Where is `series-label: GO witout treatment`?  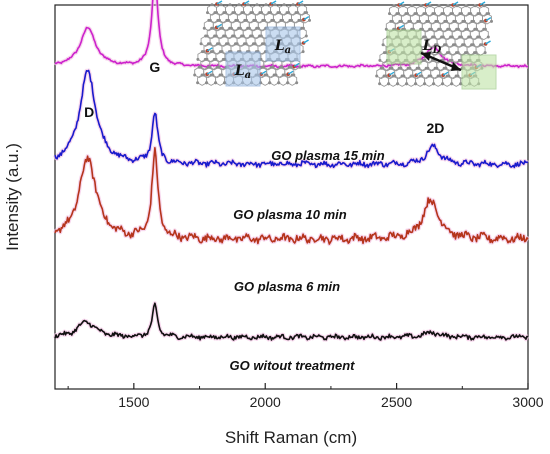 series-label: GO witout treatment is located at coordinates (293, 365).